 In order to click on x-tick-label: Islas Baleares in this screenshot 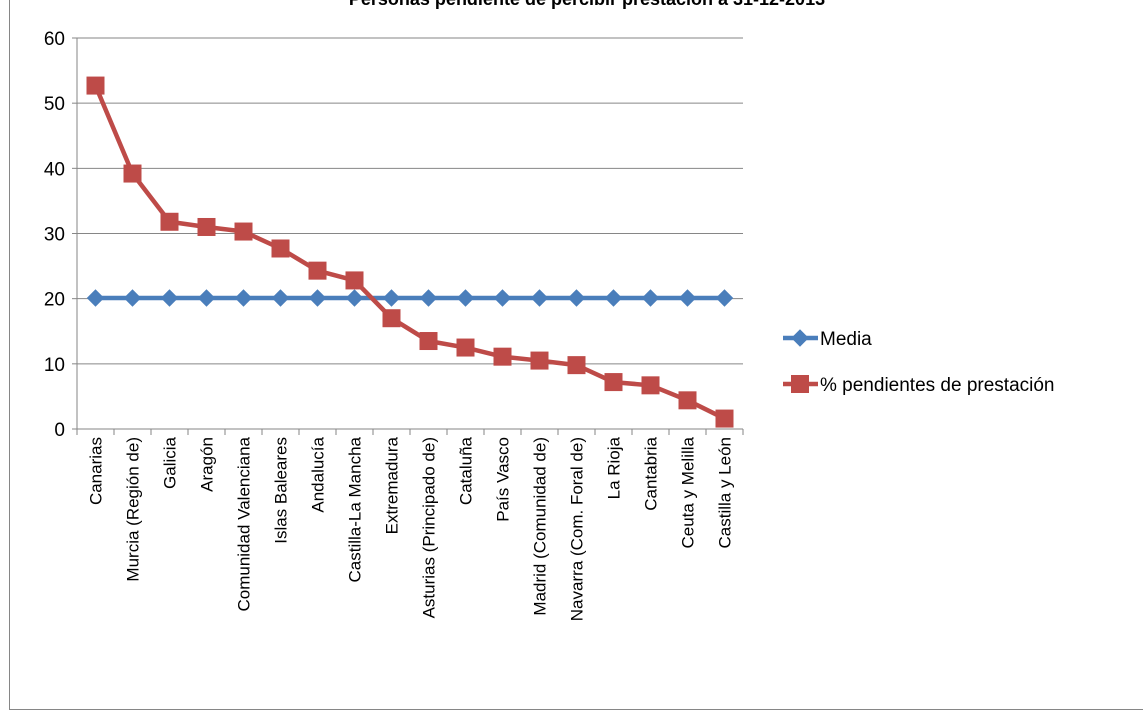, I will do `click(281, 490)`.